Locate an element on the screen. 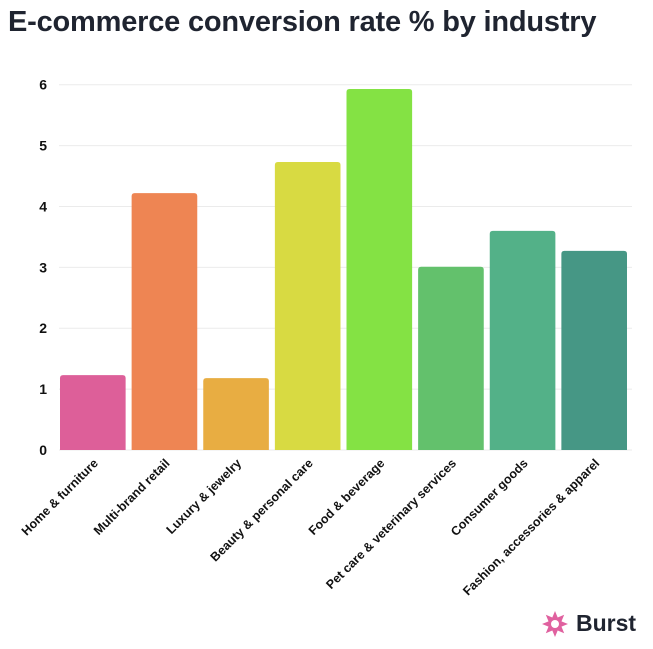  x-tick-label: Home & furniture is located at coordinates (60, 497).